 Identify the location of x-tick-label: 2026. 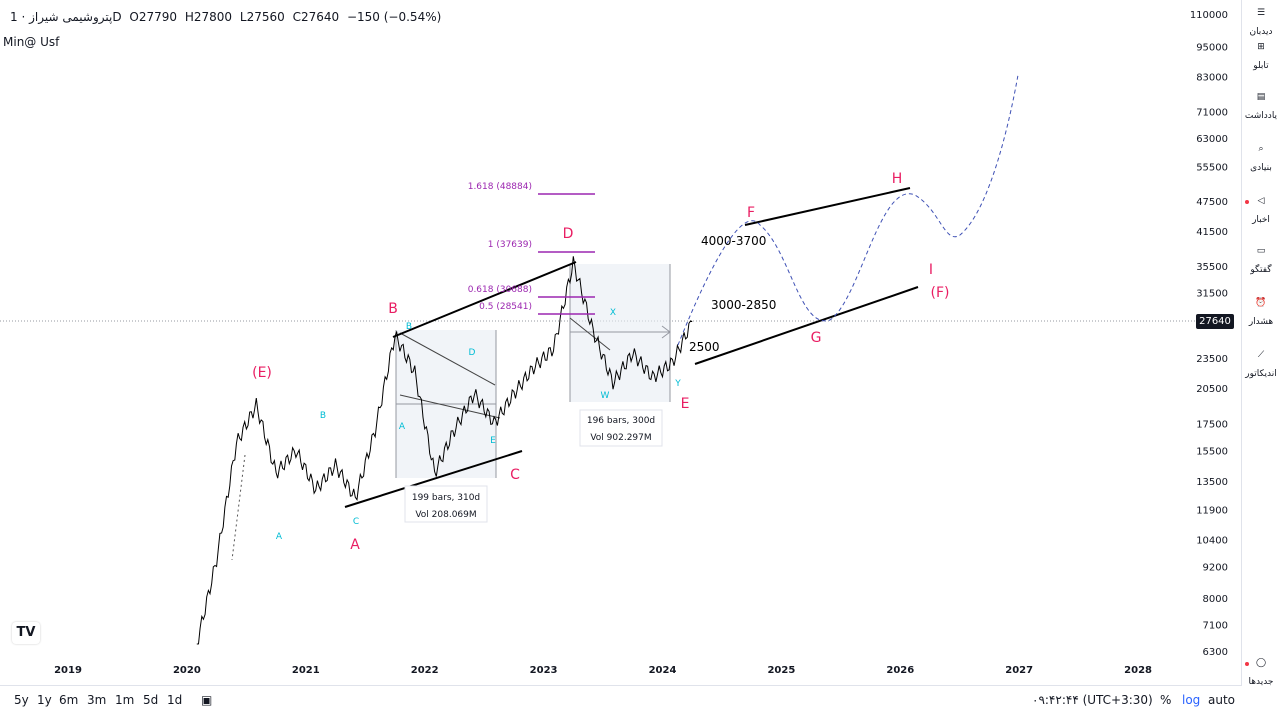
(900, 670).